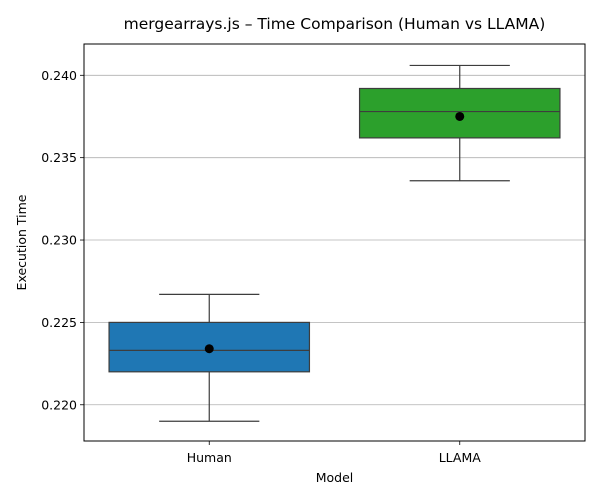  Describe the element at coordinates (59, 240) in the screenshot. I see `y-tick-label: 0.230` at that location.